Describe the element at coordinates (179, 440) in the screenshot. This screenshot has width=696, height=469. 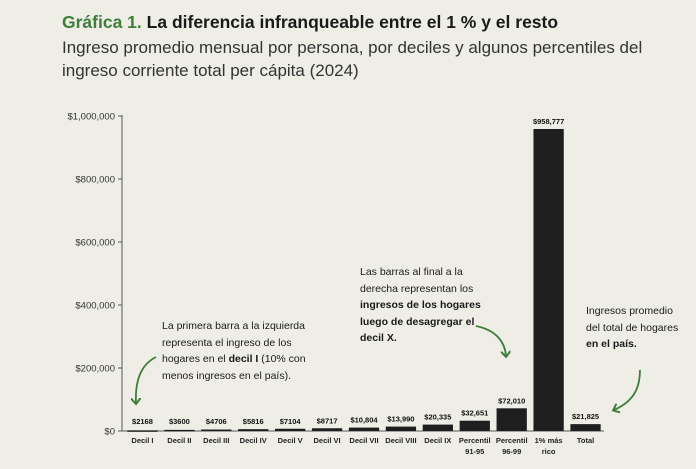
I see `x-tick-label: Decil II` at that location.